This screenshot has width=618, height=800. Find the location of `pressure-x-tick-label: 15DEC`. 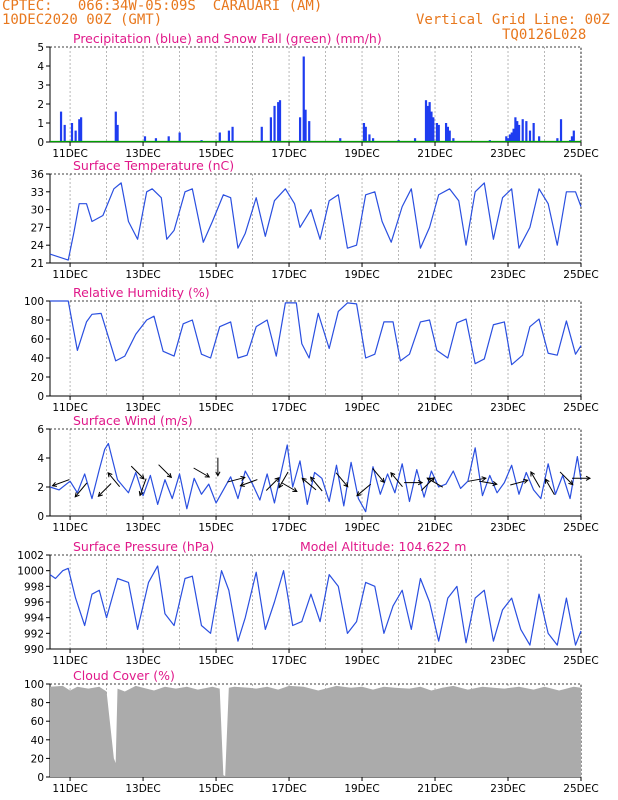

pressure-x-tick-label: 15DEC is located at coordinates (215, 661).